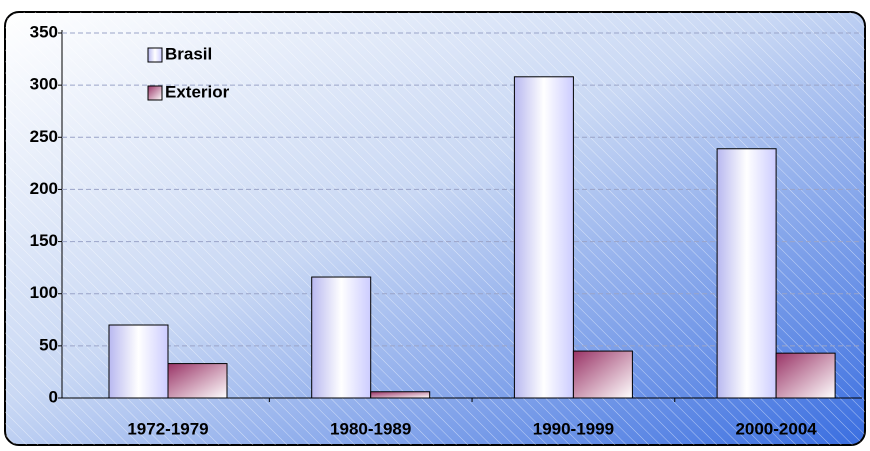 The image size is (870, 451). What do you see at coordinates (44, 240) in the screenshot?
I see `y-tick-label: 150` at bounding box center [44, 240].